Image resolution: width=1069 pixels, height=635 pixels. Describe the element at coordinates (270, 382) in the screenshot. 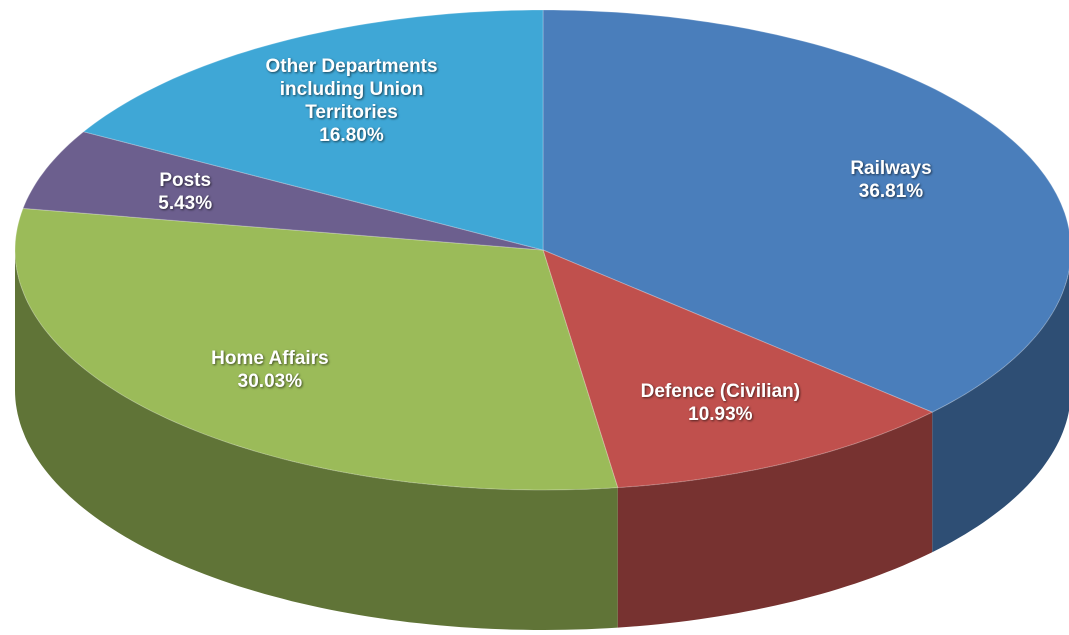

I see `value-label: 30.03%` at that location.